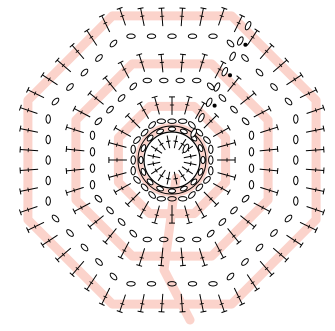 This screenshot has width=335, height=331. I want to click on stitch-r4-1-0-top, so click(277, 127).